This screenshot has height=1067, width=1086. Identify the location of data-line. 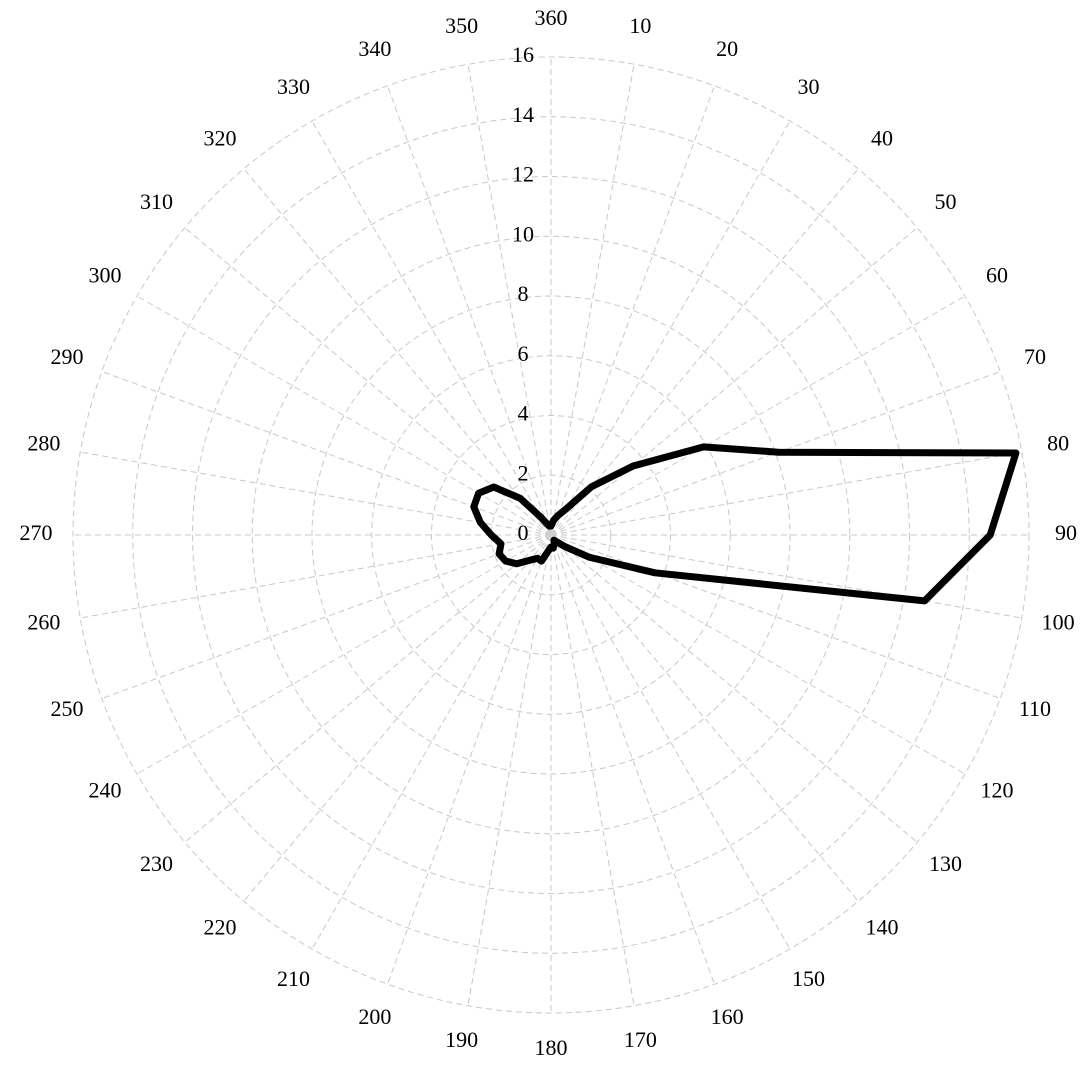
(745, 524).